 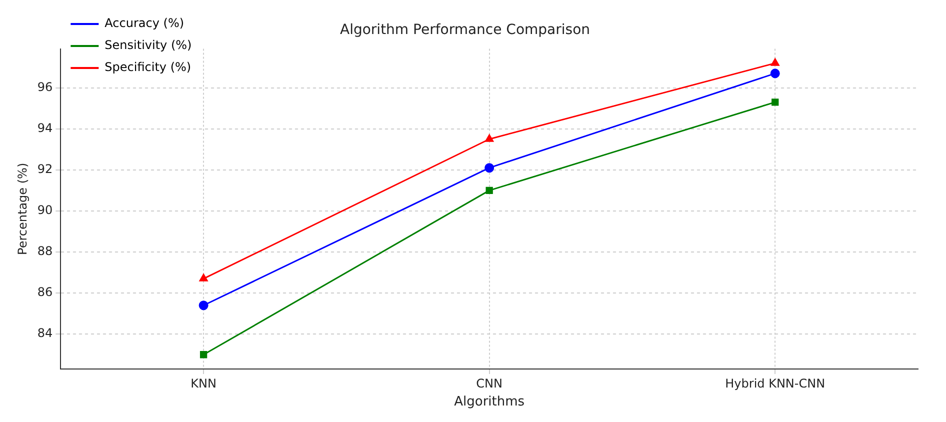 What do you see at coordinates (45, 169) in the screenshot?
I see `y-tick-label: 92` at bounding box center [45, 169].